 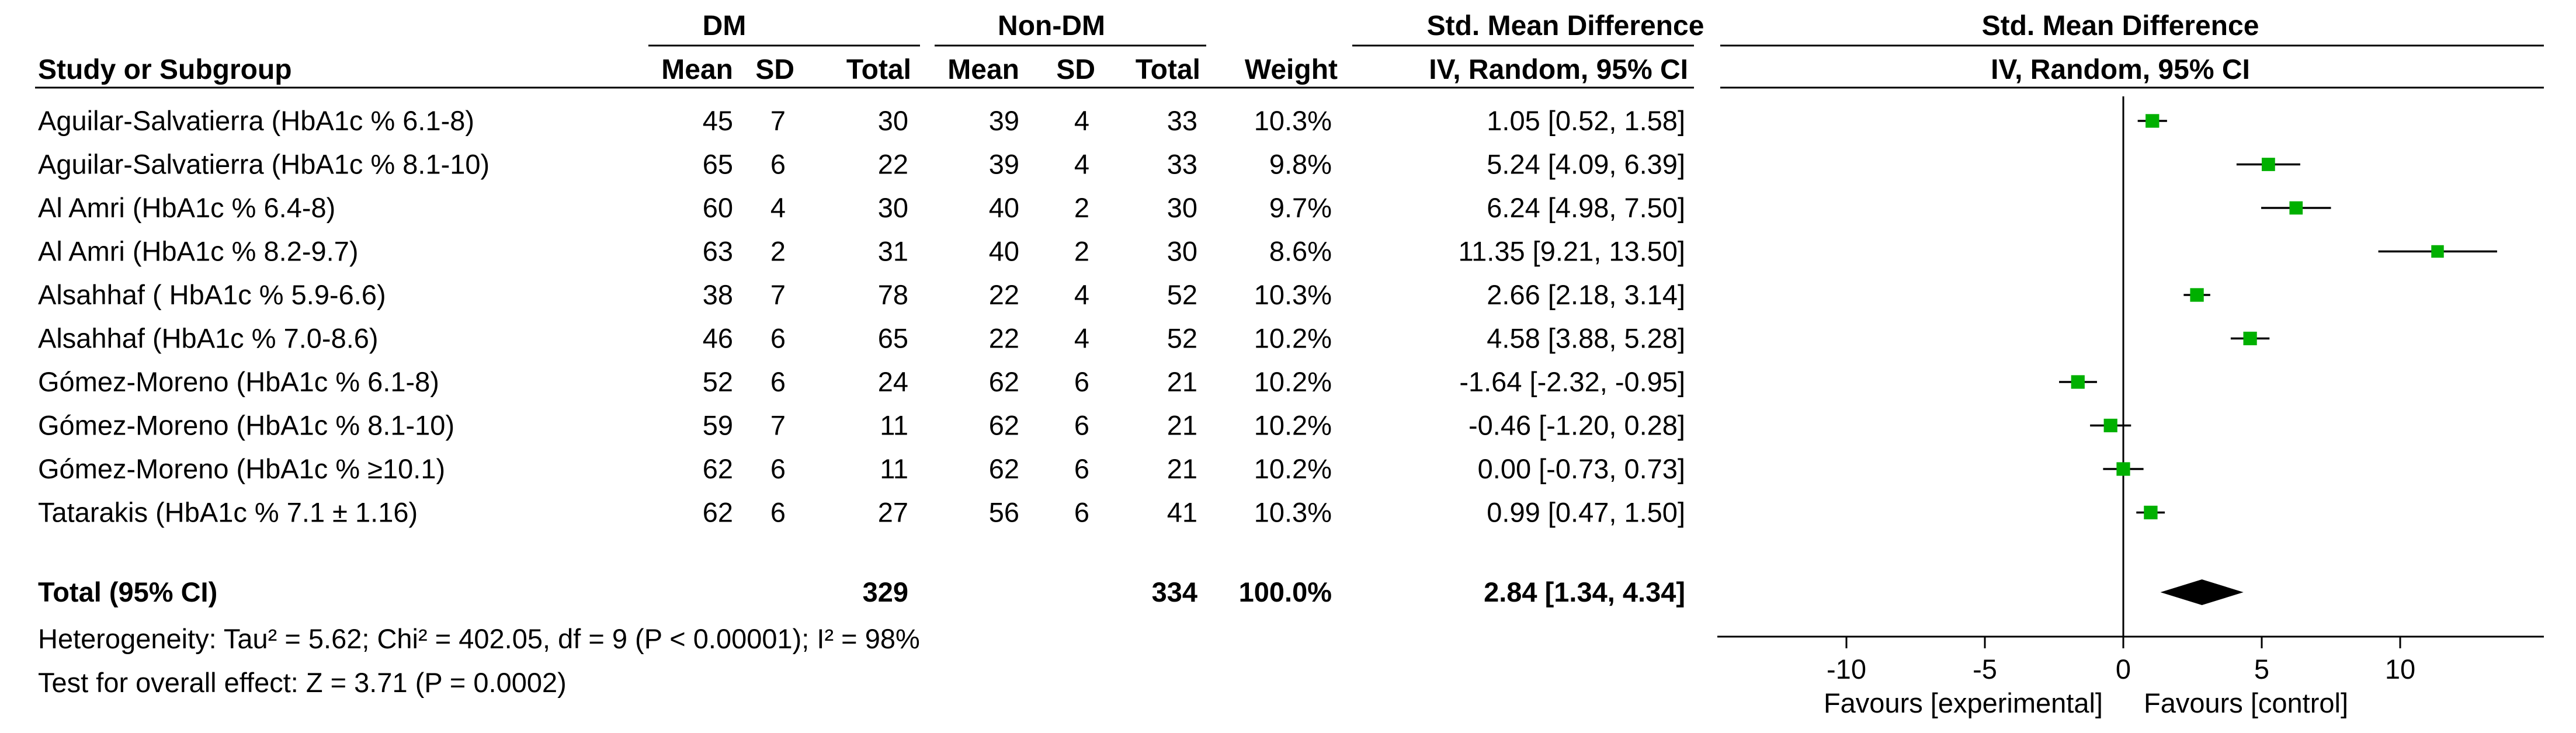 I want to click on cell-smd-ci: 2.66 [2.18, 3.14], so click(x=1586, y=294).